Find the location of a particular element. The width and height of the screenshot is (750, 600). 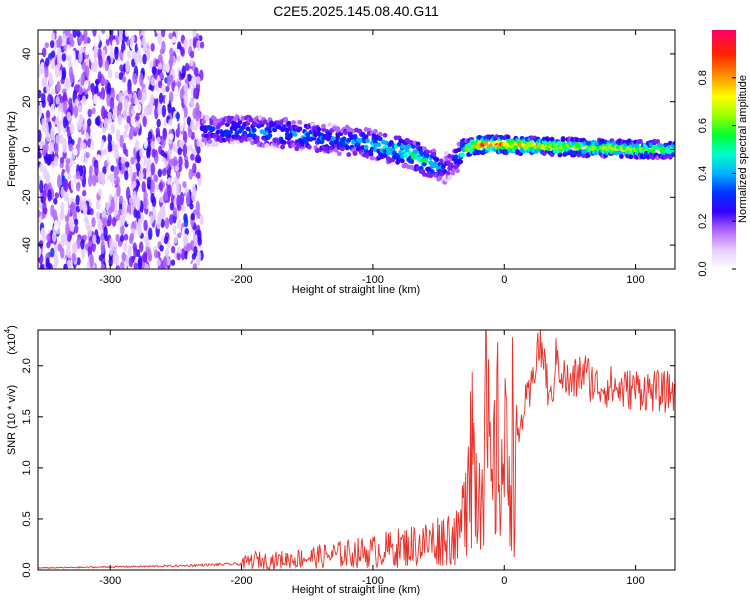

x-tick-label: 0 is located at coordinates (504, 280).